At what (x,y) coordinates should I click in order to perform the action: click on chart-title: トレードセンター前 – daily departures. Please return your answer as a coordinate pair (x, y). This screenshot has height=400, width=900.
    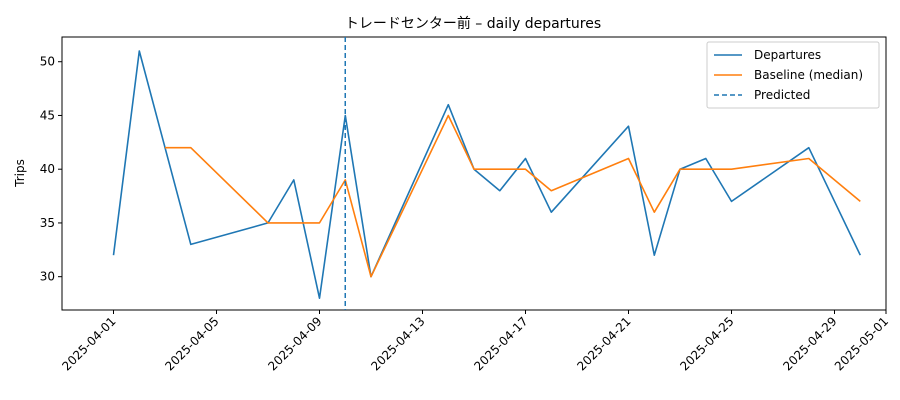
    Looking at the image, I should click on (473, 23).